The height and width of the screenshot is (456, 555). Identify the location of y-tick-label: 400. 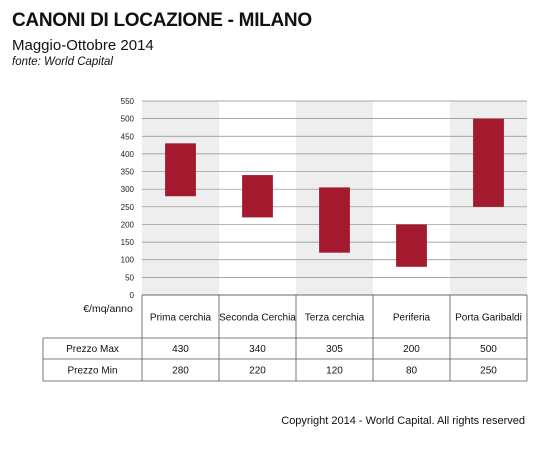
(128, 154).